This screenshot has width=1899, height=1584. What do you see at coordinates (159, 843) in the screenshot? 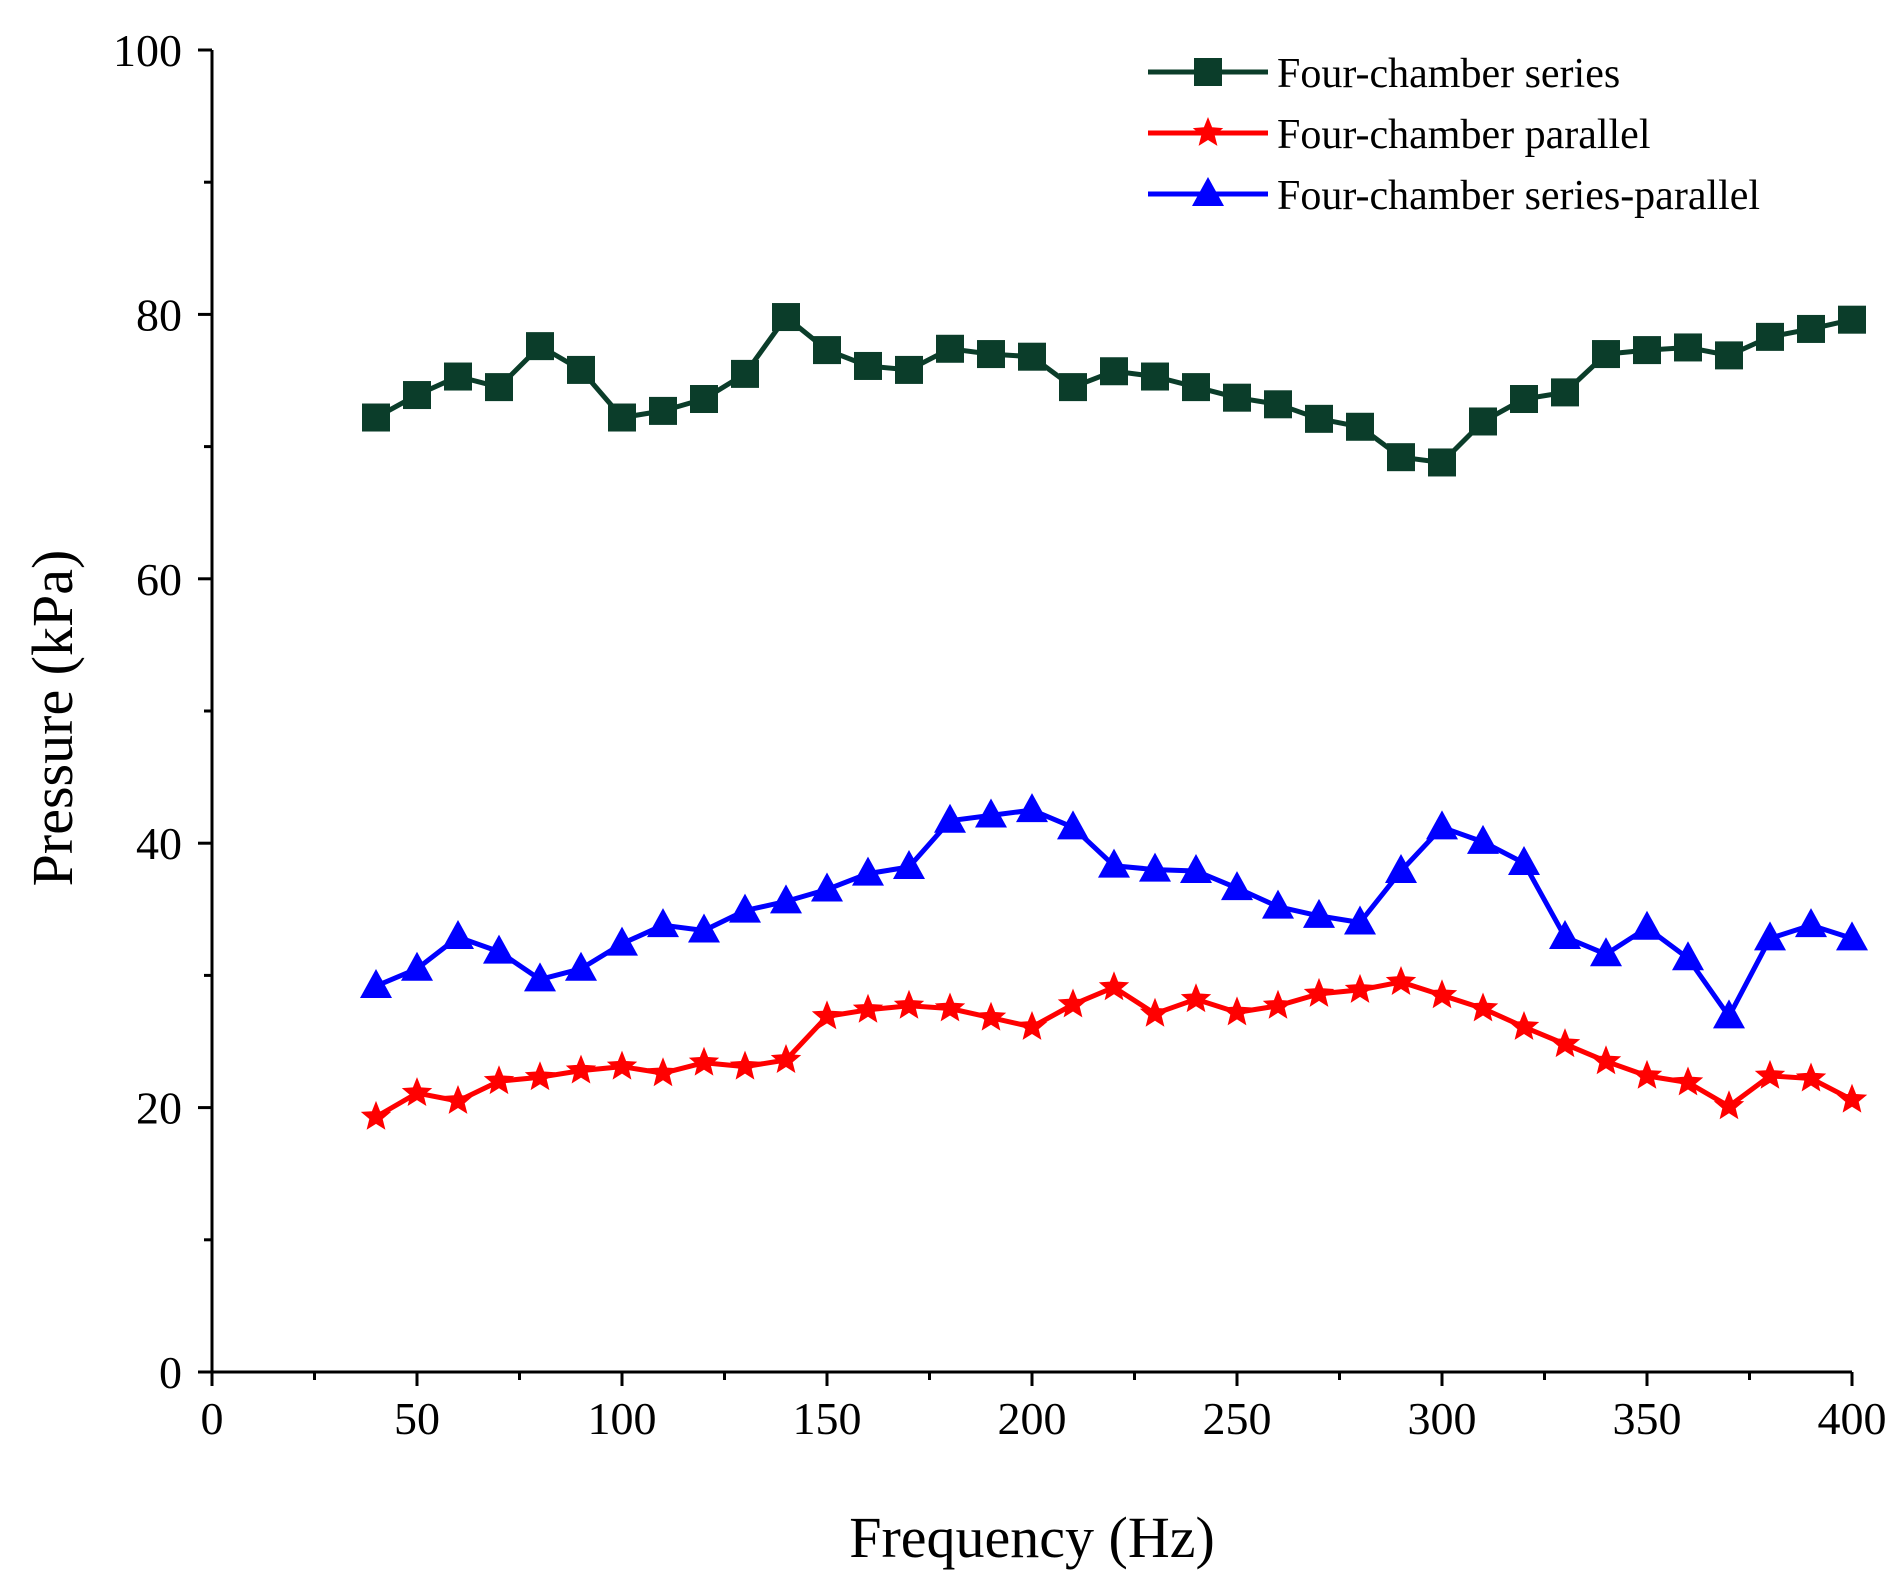
I see `y-tick-label: 40` at bounding box center [159, 843].